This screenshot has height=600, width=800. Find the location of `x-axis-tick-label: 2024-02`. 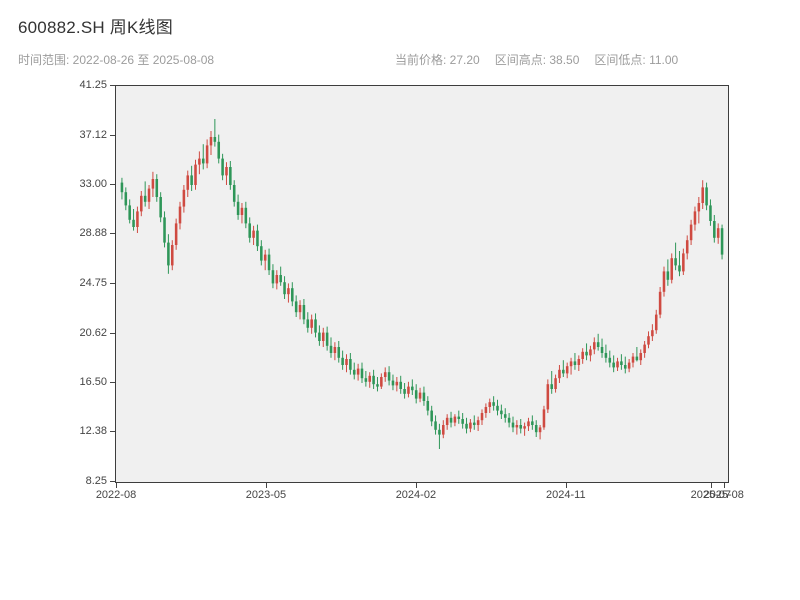

x-axis-tick-label: 2024-02 is located at coordinates (416, 495).